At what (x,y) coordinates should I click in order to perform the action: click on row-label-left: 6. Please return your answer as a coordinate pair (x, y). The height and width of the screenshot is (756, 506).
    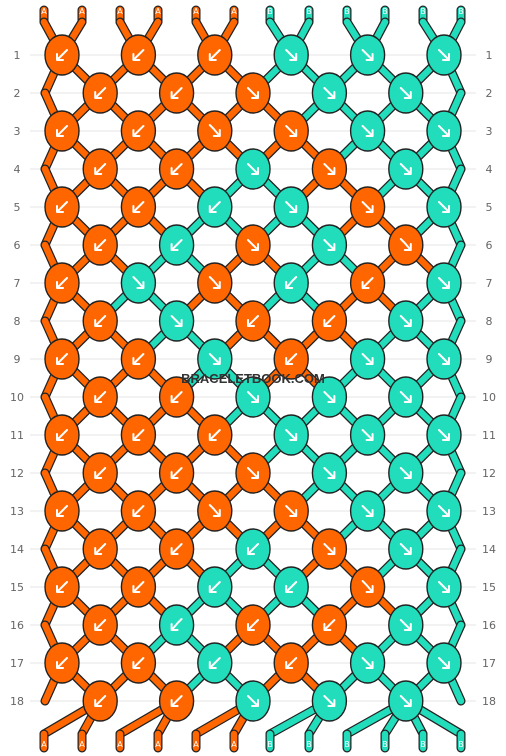
    Looking at the image, I should click on (17, 245).